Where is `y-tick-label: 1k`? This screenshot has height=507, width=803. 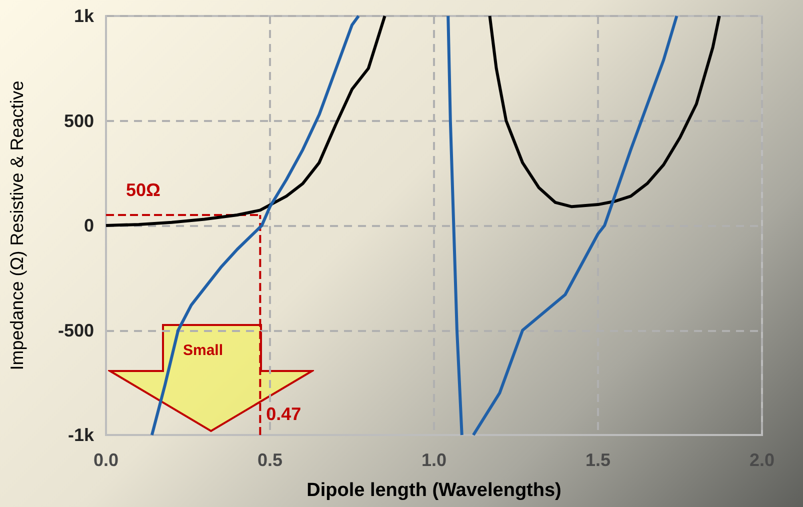
y-tick-label: 1k is located at coordinates (84, 16).